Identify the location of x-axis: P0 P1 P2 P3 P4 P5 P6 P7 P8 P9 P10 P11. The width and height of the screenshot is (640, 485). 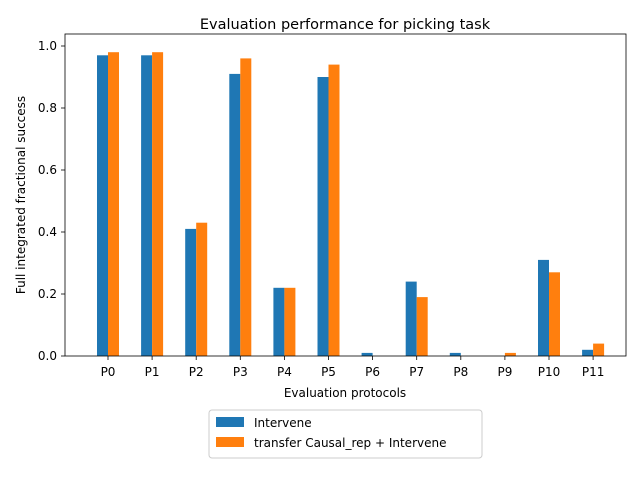
(353, 367).